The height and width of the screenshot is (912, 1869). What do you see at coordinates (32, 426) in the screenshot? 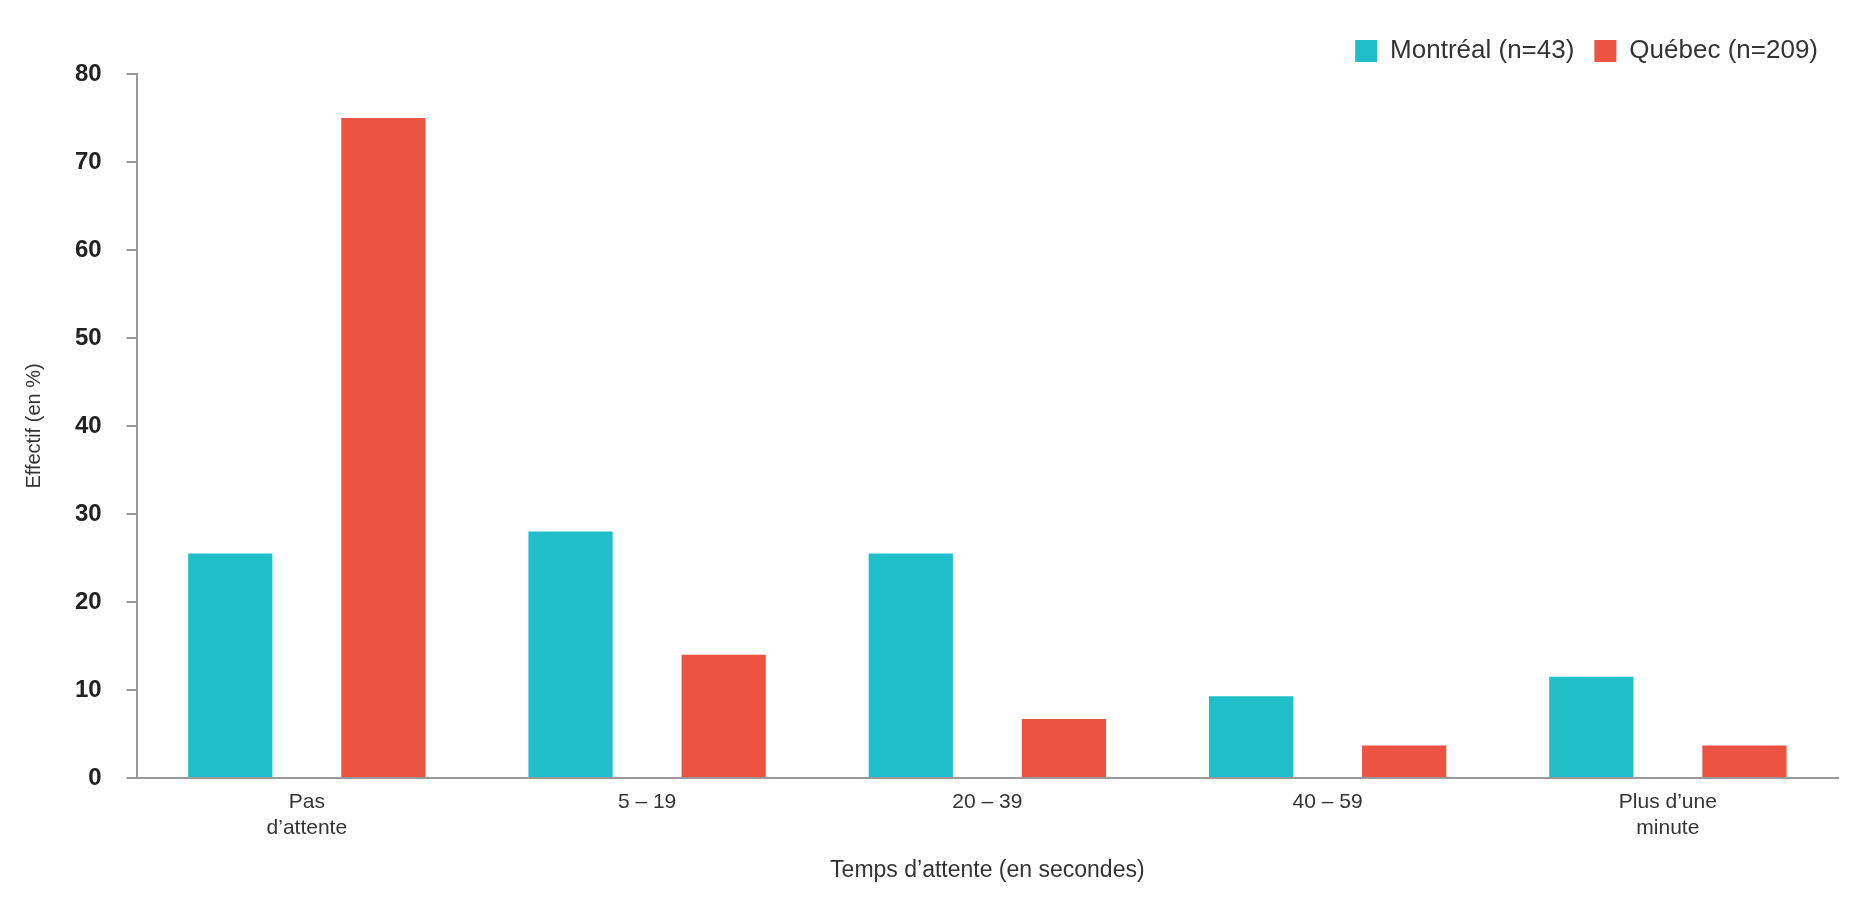
I see `y-axis-title: Effectif (en %)` at bounding box center [32, 426].